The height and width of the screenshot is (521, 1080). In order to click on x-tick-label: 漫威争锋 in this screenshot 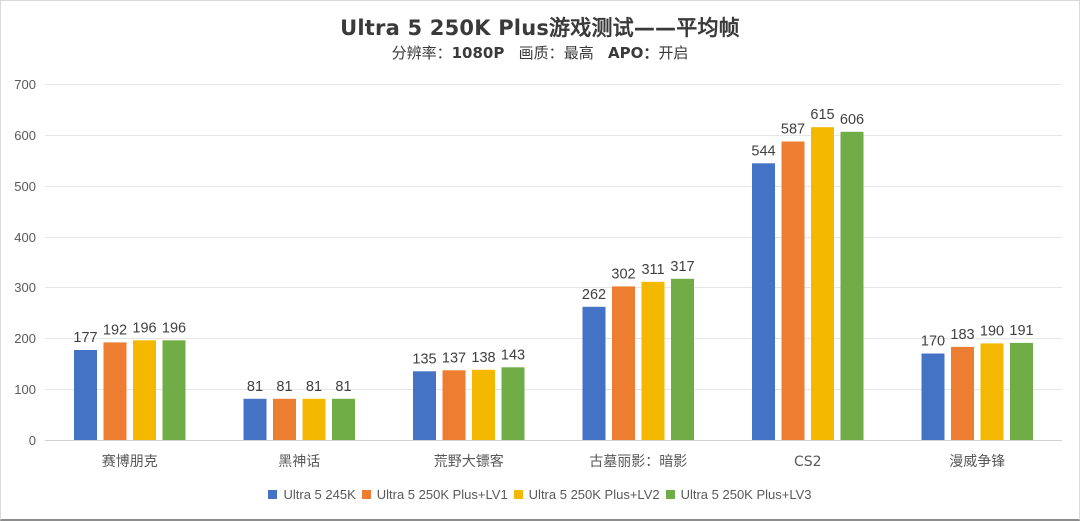, I will do `click(977, 462)`.